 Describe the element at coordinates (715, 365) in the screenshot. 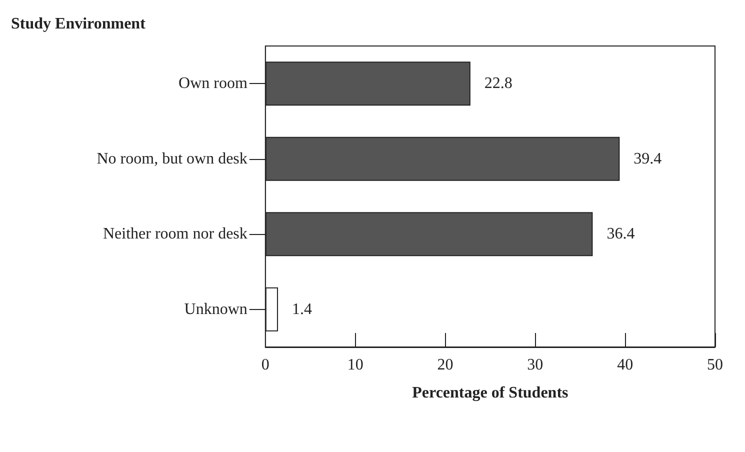

I see `x-tick-label: 50` at that location.